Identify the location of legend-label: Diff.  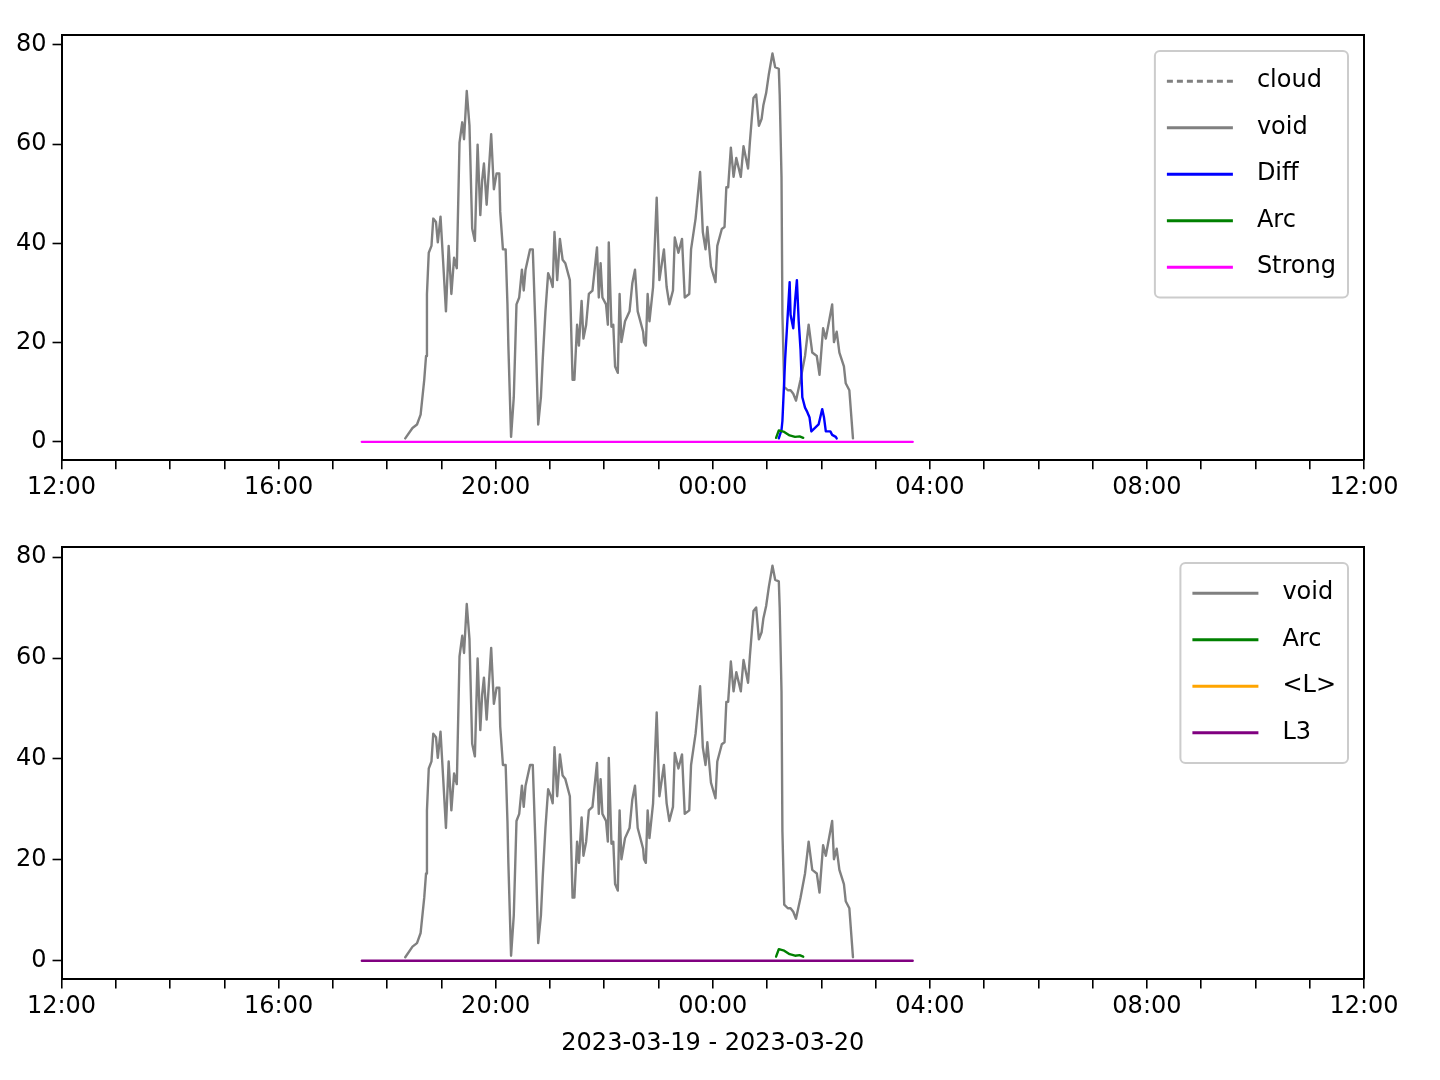
(1278, 172).